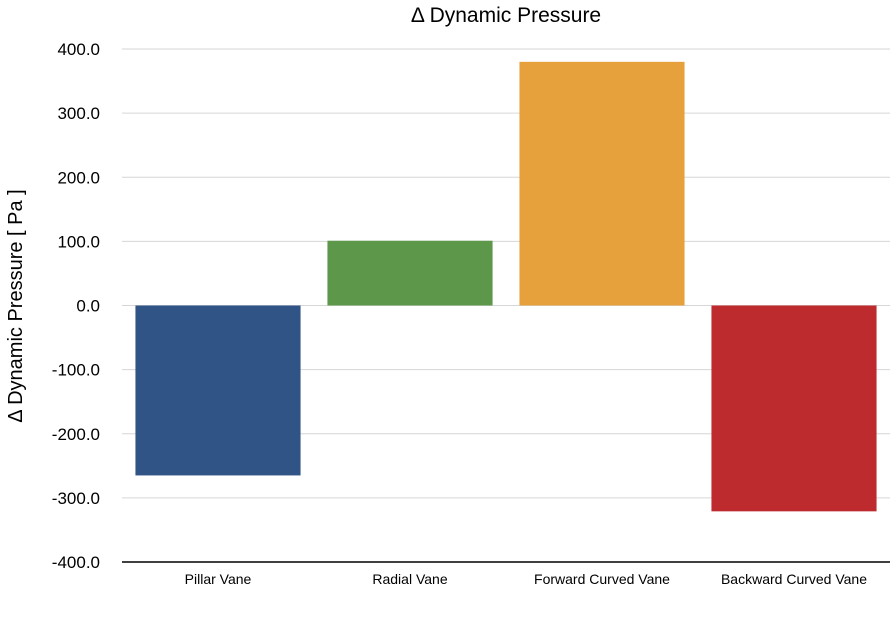 This screenshot has width=892, height=620. What do you see at coordinates (602, 579) in the screenshot?
I see `x-tick-label: Forward Curved Vane` at bounding box center [602, 579].